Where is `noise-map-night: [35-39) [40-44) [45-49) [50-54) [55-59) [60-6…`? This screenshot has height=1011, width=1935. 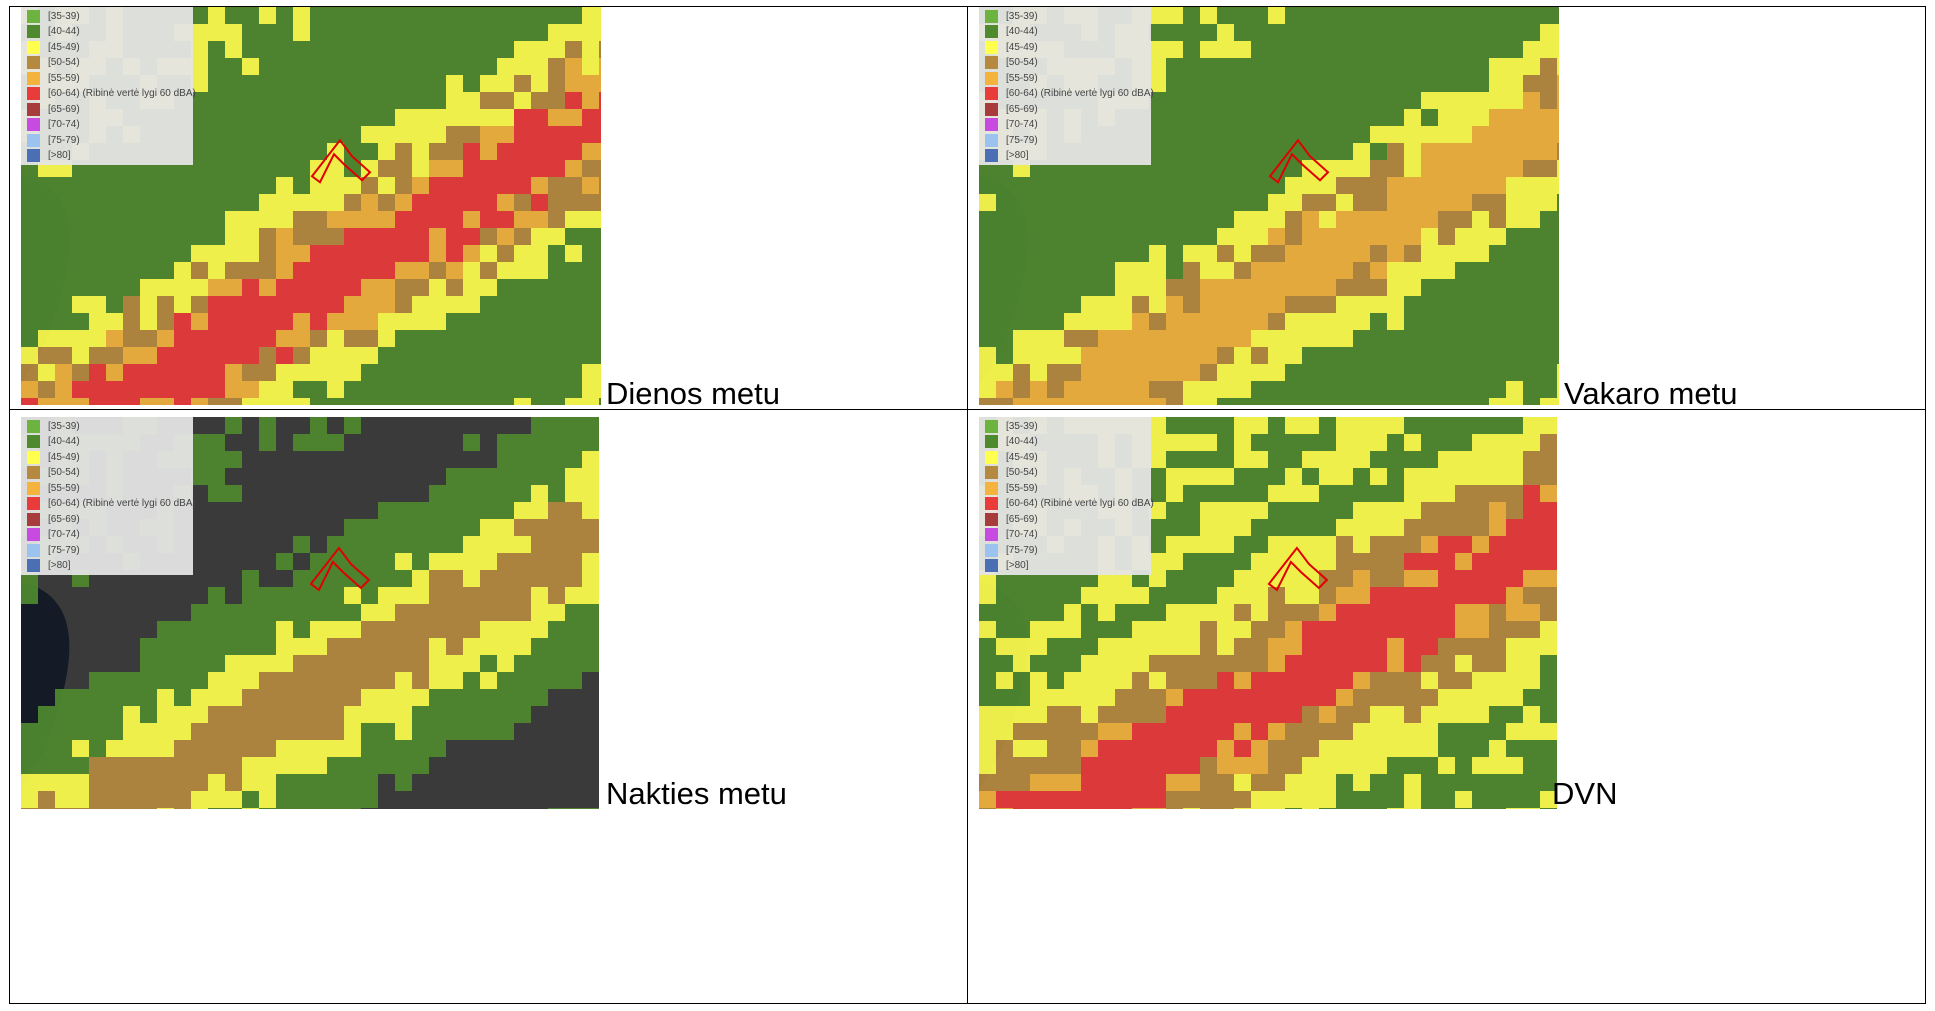
noise-map-night: [35-39) [40-44) [45-49) [50-54) [55-59) [60-6… is located at coordinates (310, 613).